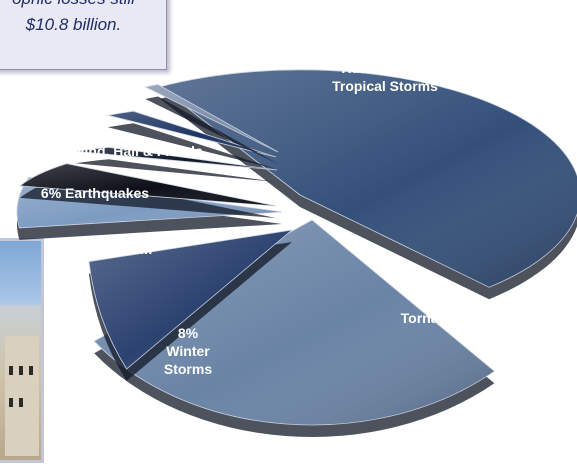  Describe the element at coordinates (98, 83) in the screenshot. I see `pie-label-other: 1% Other` at that location.